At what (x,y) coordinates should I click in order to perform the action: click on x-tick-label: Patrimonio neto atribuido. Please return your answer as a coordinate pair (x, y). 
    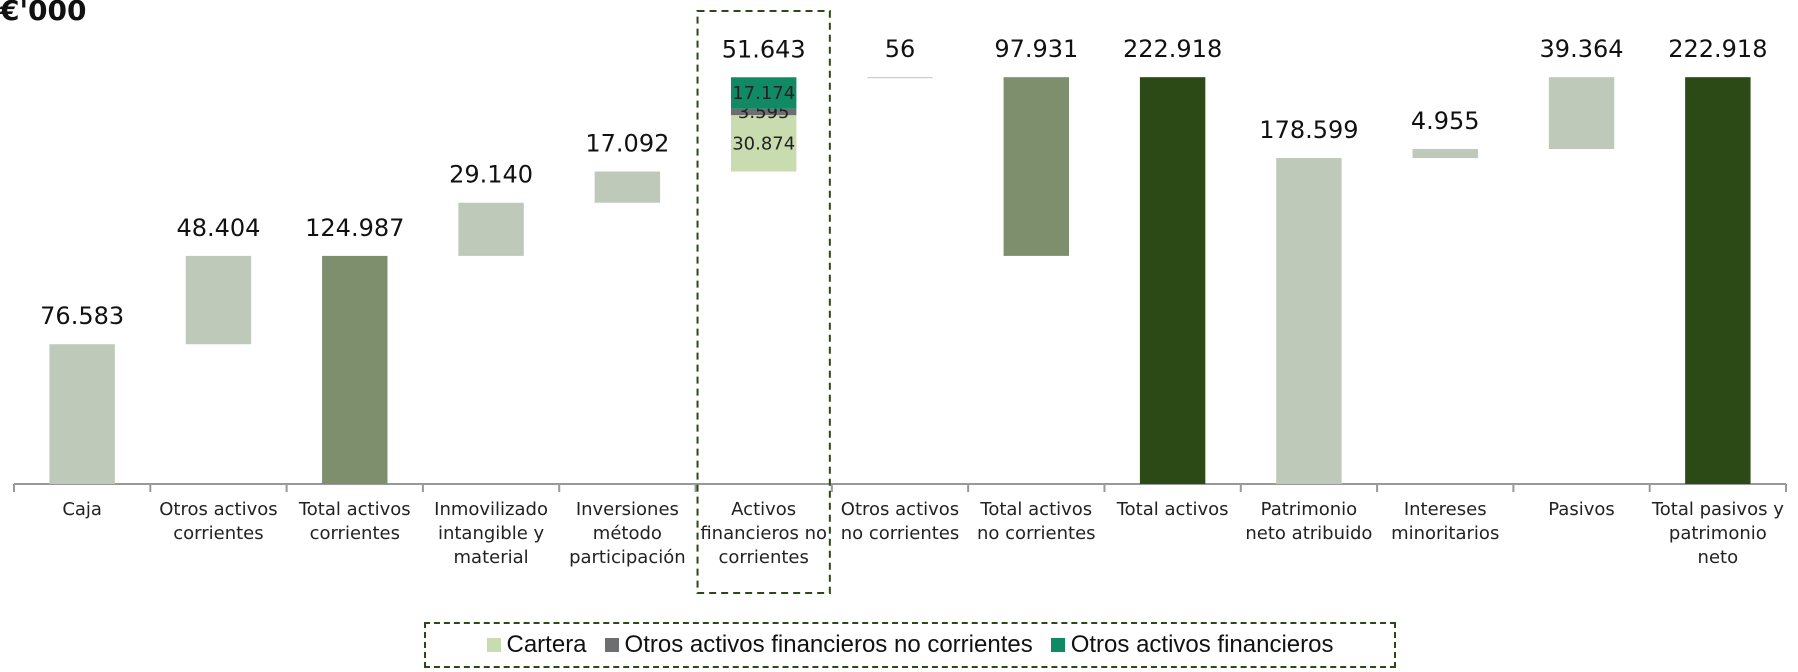
    Looking at the image, I should click on (1309, 521).